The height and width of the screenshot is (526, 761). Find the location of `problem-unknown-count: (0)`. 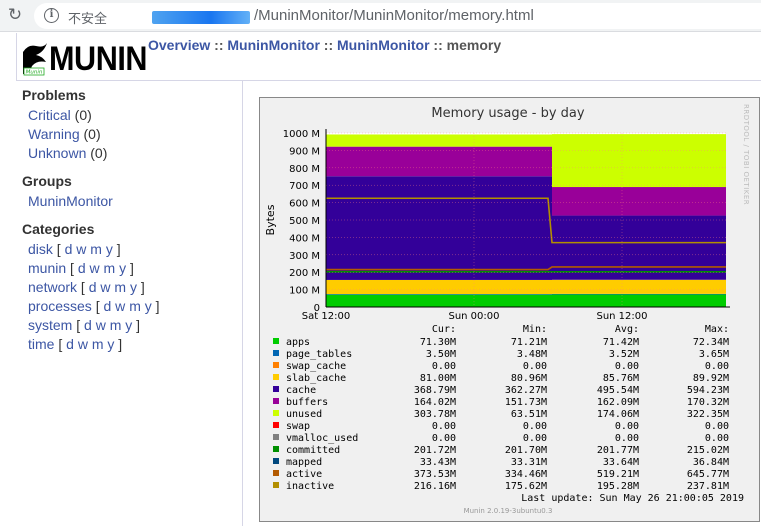

problem-unknown-count: (0) is located at coordinates (99, 153).